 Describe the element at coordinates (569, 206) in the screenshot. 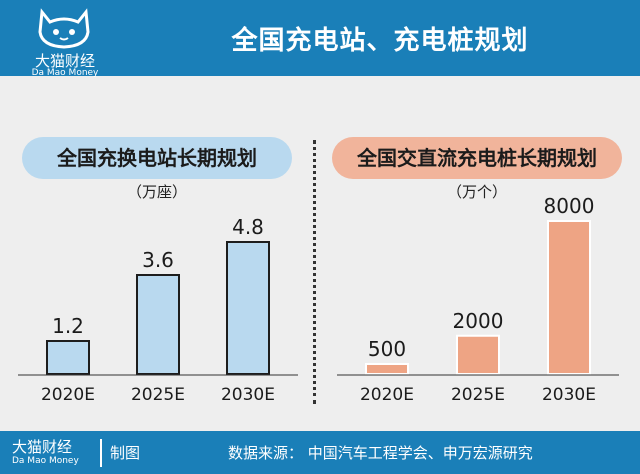

I see `right-value-label-2: 8000` at that location.